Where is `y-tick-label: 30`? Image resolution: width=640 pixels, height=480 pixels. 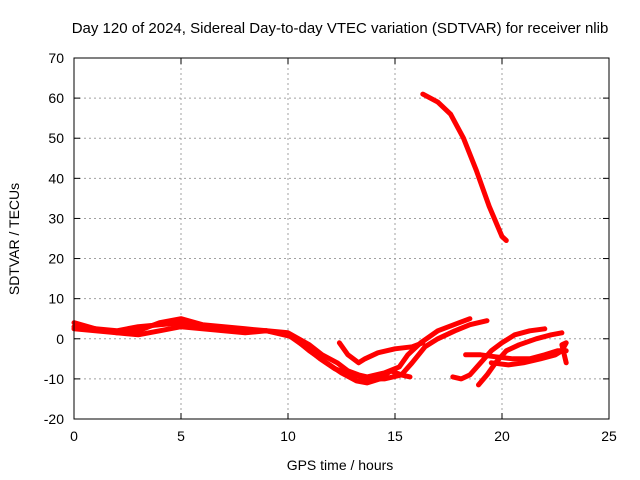 y-tick-label: 30 is located at coordinates (56, 218).